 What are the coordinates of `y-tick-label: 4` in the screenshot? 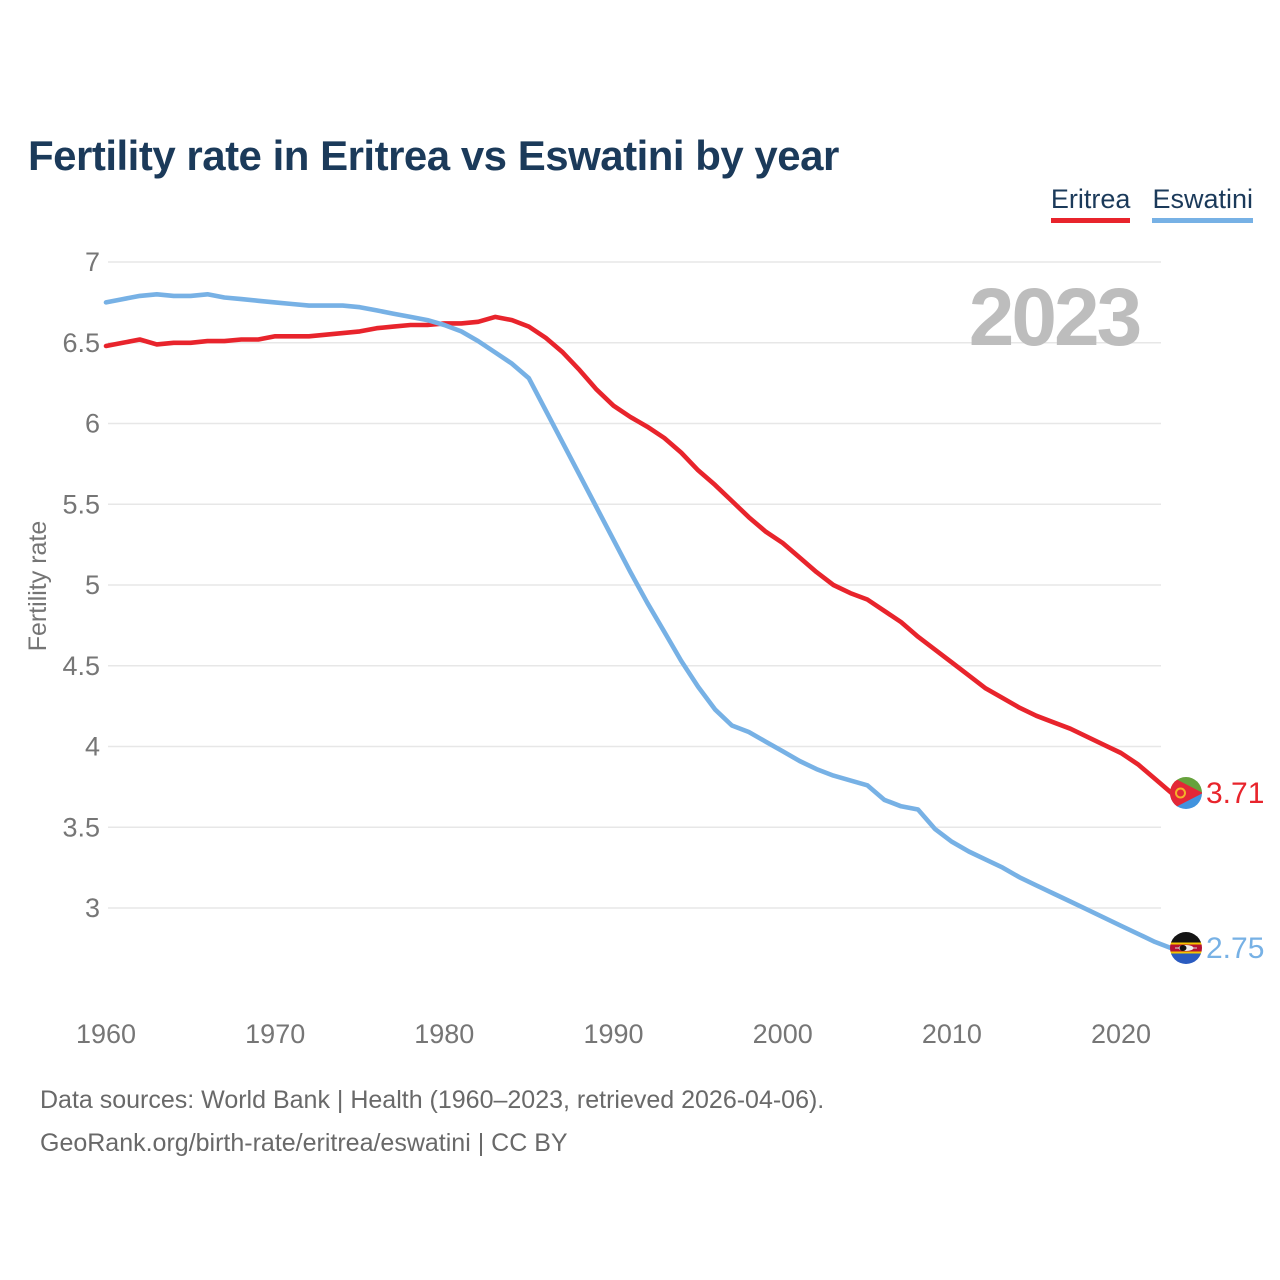 It's located at (92, 747).